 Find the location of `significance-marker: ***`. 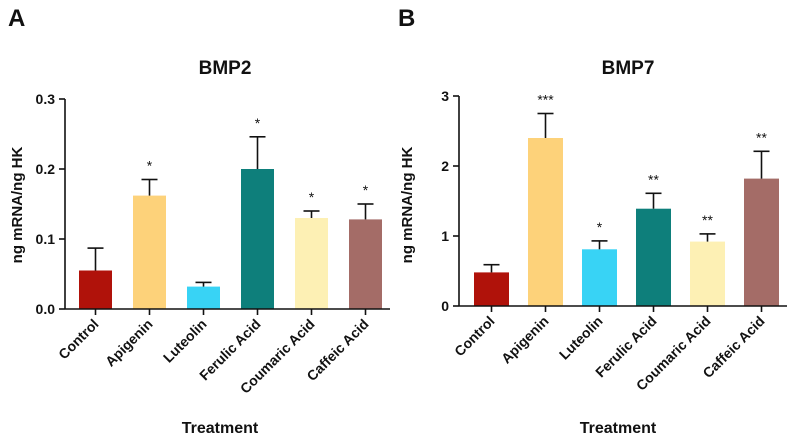

significance-marker: *** is located at coordinates (545, 100).